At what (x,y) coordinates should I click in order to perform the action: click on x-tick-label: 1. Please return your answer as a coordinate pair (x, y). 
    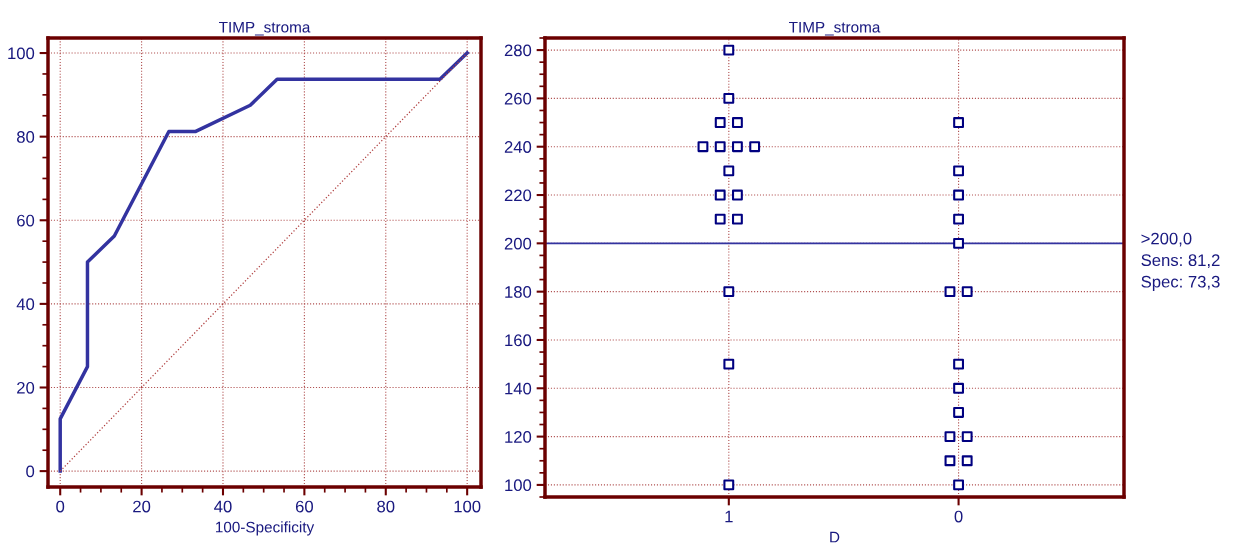
    Looking at the image, I should click on (729, 516).